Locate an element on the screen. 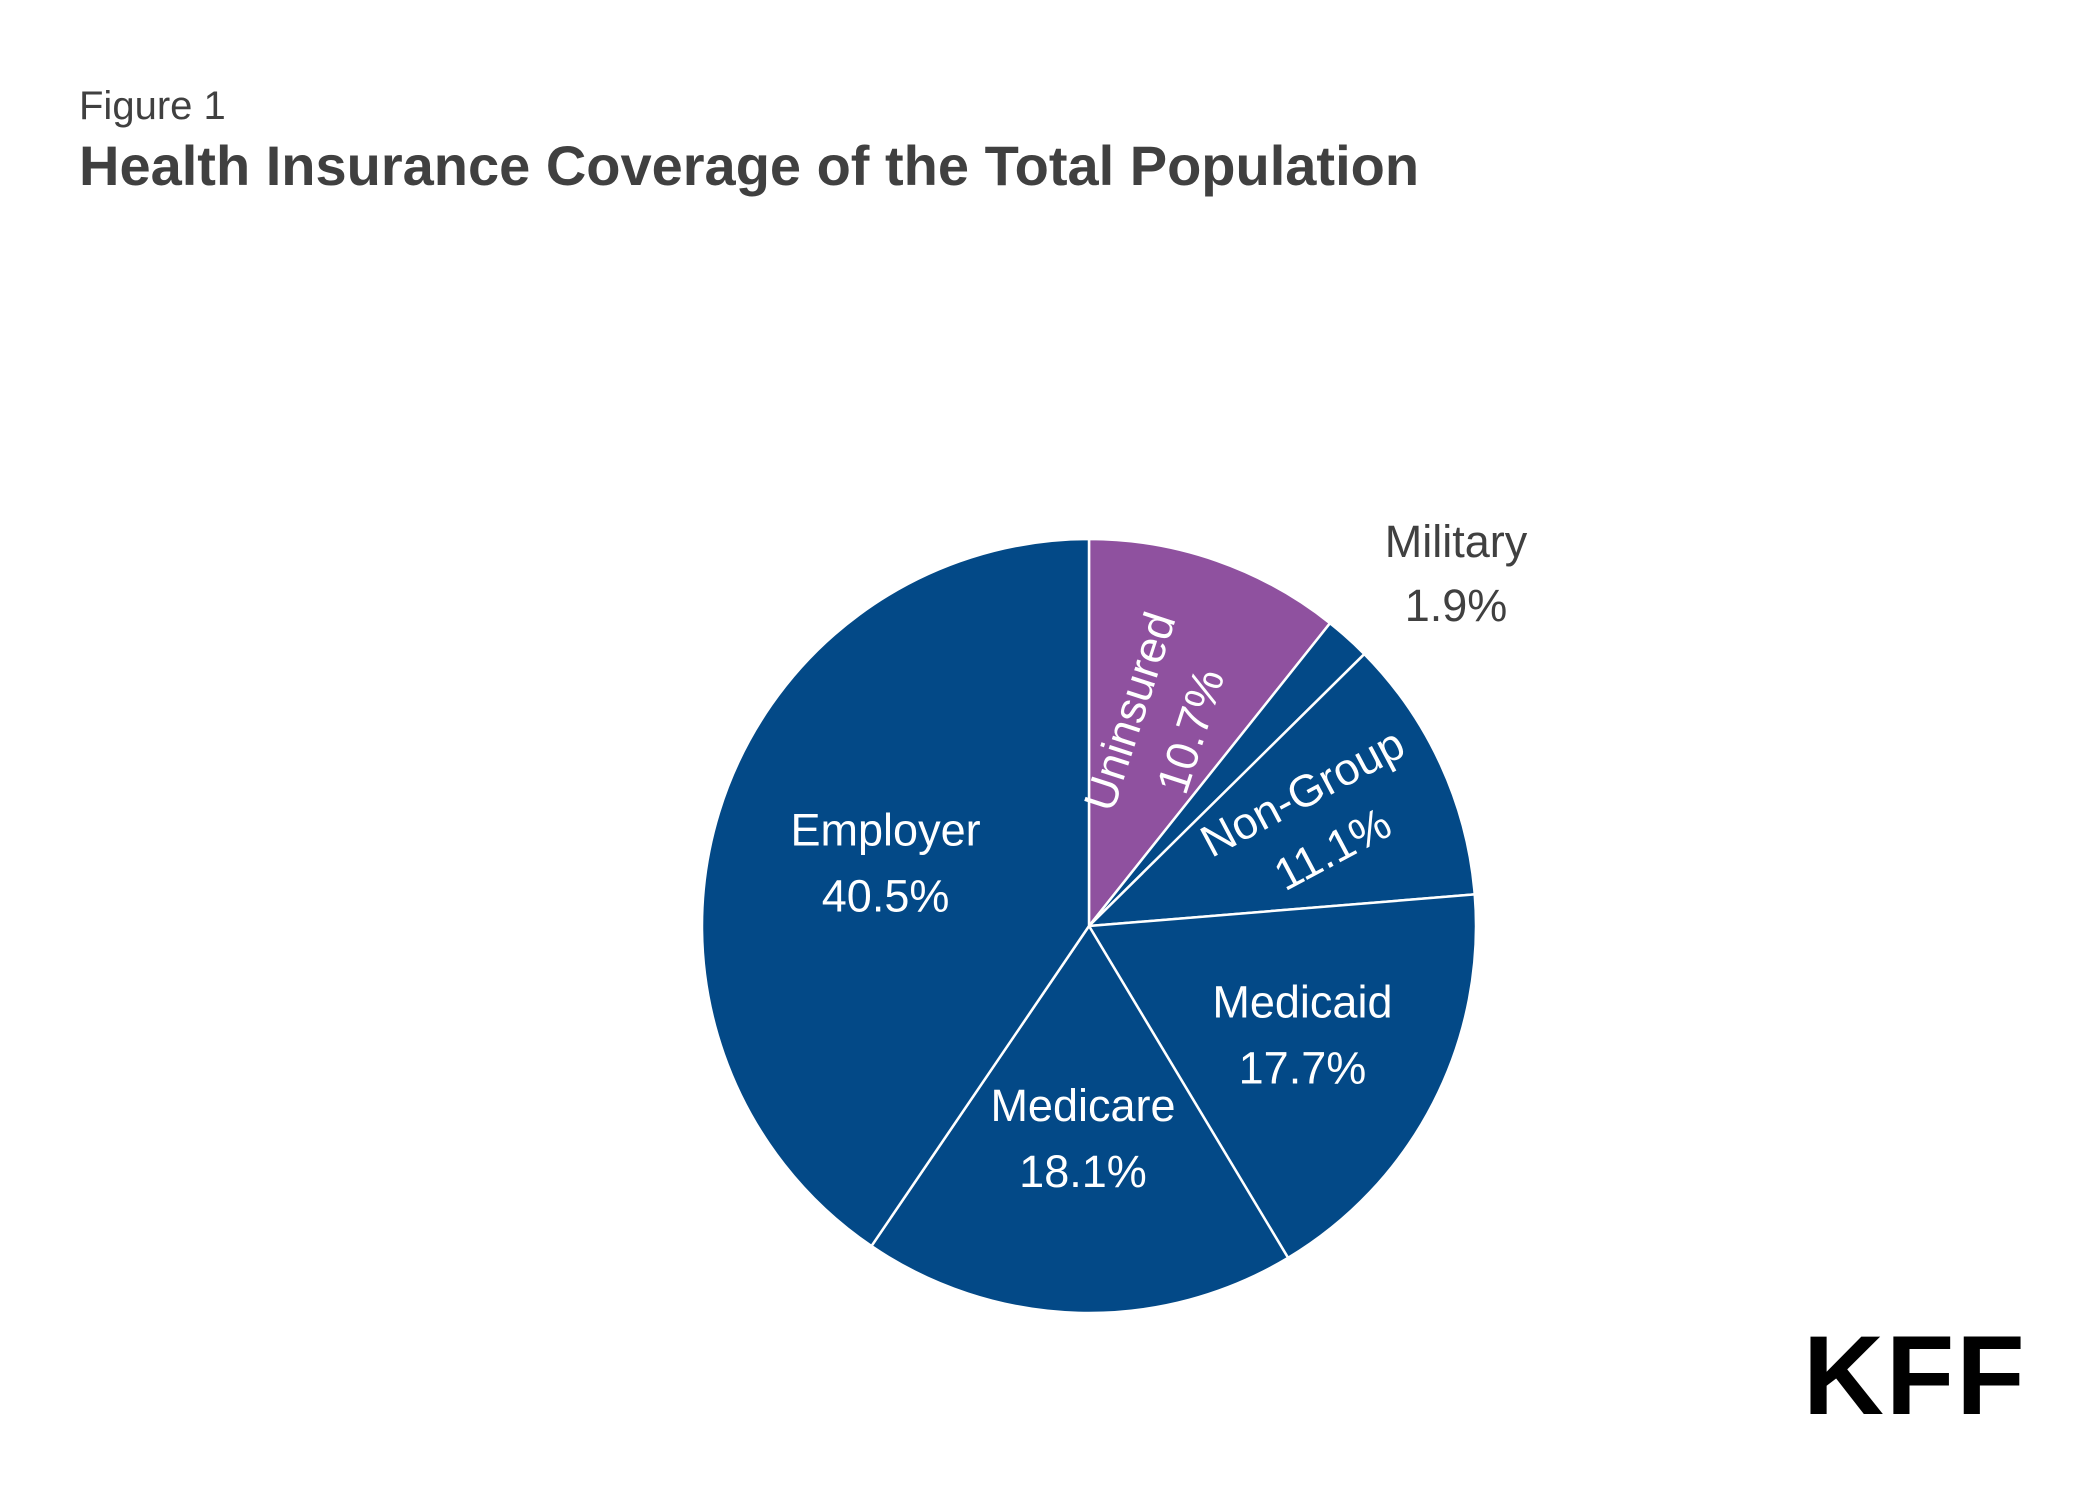 Image resolution: width=2100 pixels, height=1500 pixels. pie-slice-non-group is located at coordinates (1281, 790).